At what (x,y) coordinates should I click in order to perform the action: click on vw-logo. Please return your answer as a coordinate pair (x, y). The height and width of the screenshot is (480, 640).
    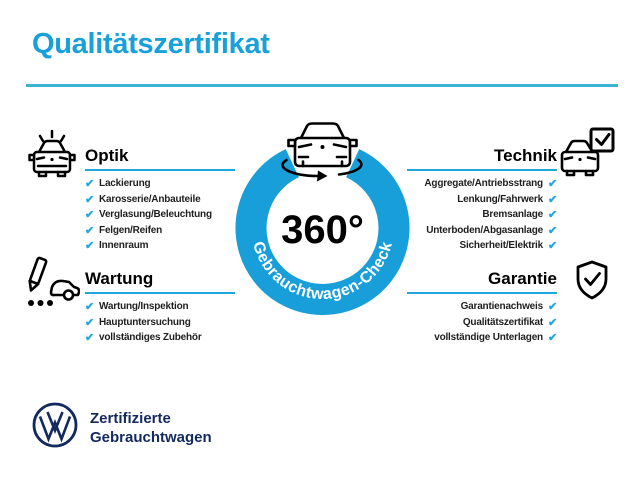
    Looking at the image, I should click on (55, 427).